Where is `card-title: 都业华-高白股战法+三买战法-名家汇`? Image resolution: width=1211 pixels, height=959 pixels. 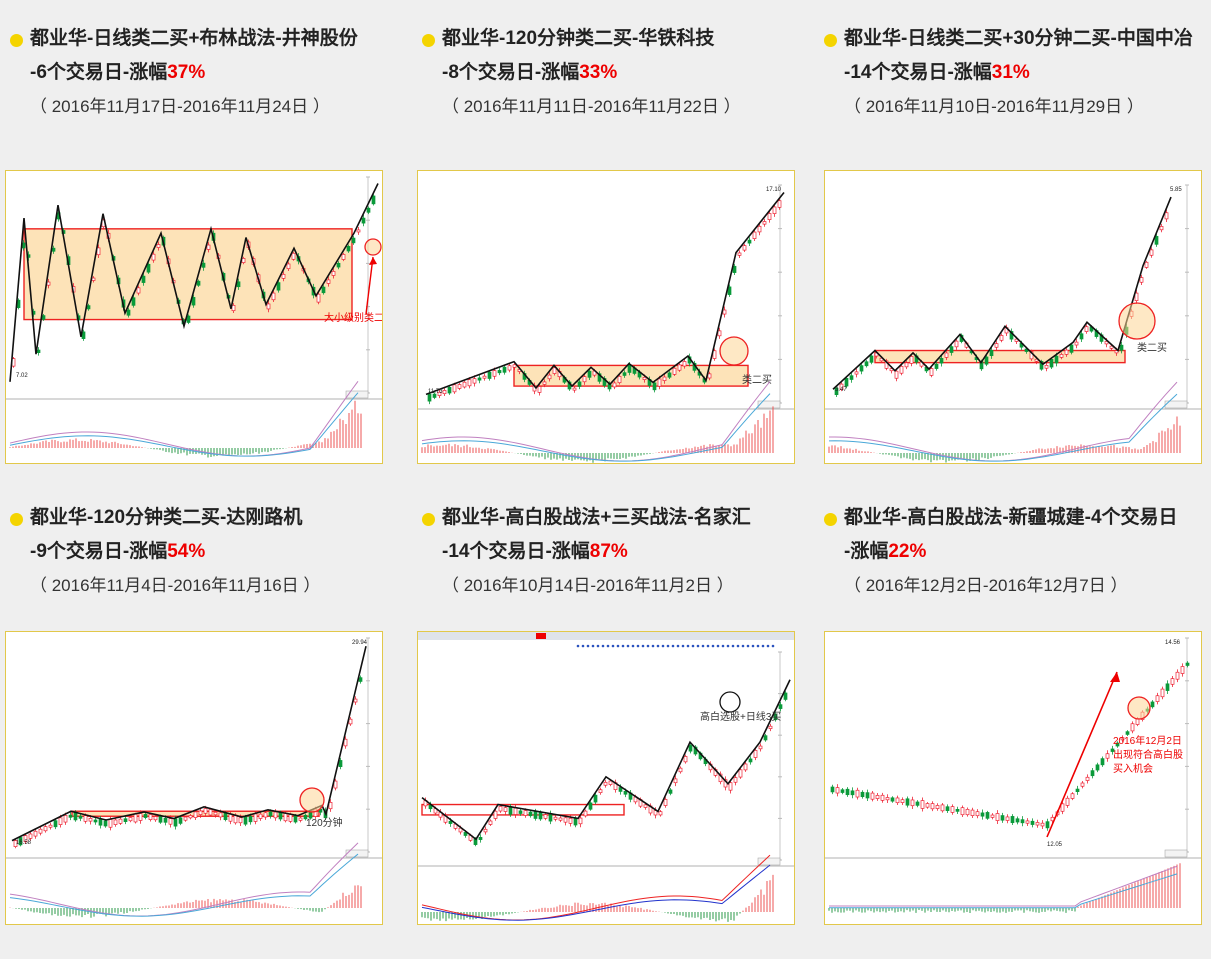 card-title: 都业华-高白股战法+三买战法-名家汇 is located at coordinates (596, 517).